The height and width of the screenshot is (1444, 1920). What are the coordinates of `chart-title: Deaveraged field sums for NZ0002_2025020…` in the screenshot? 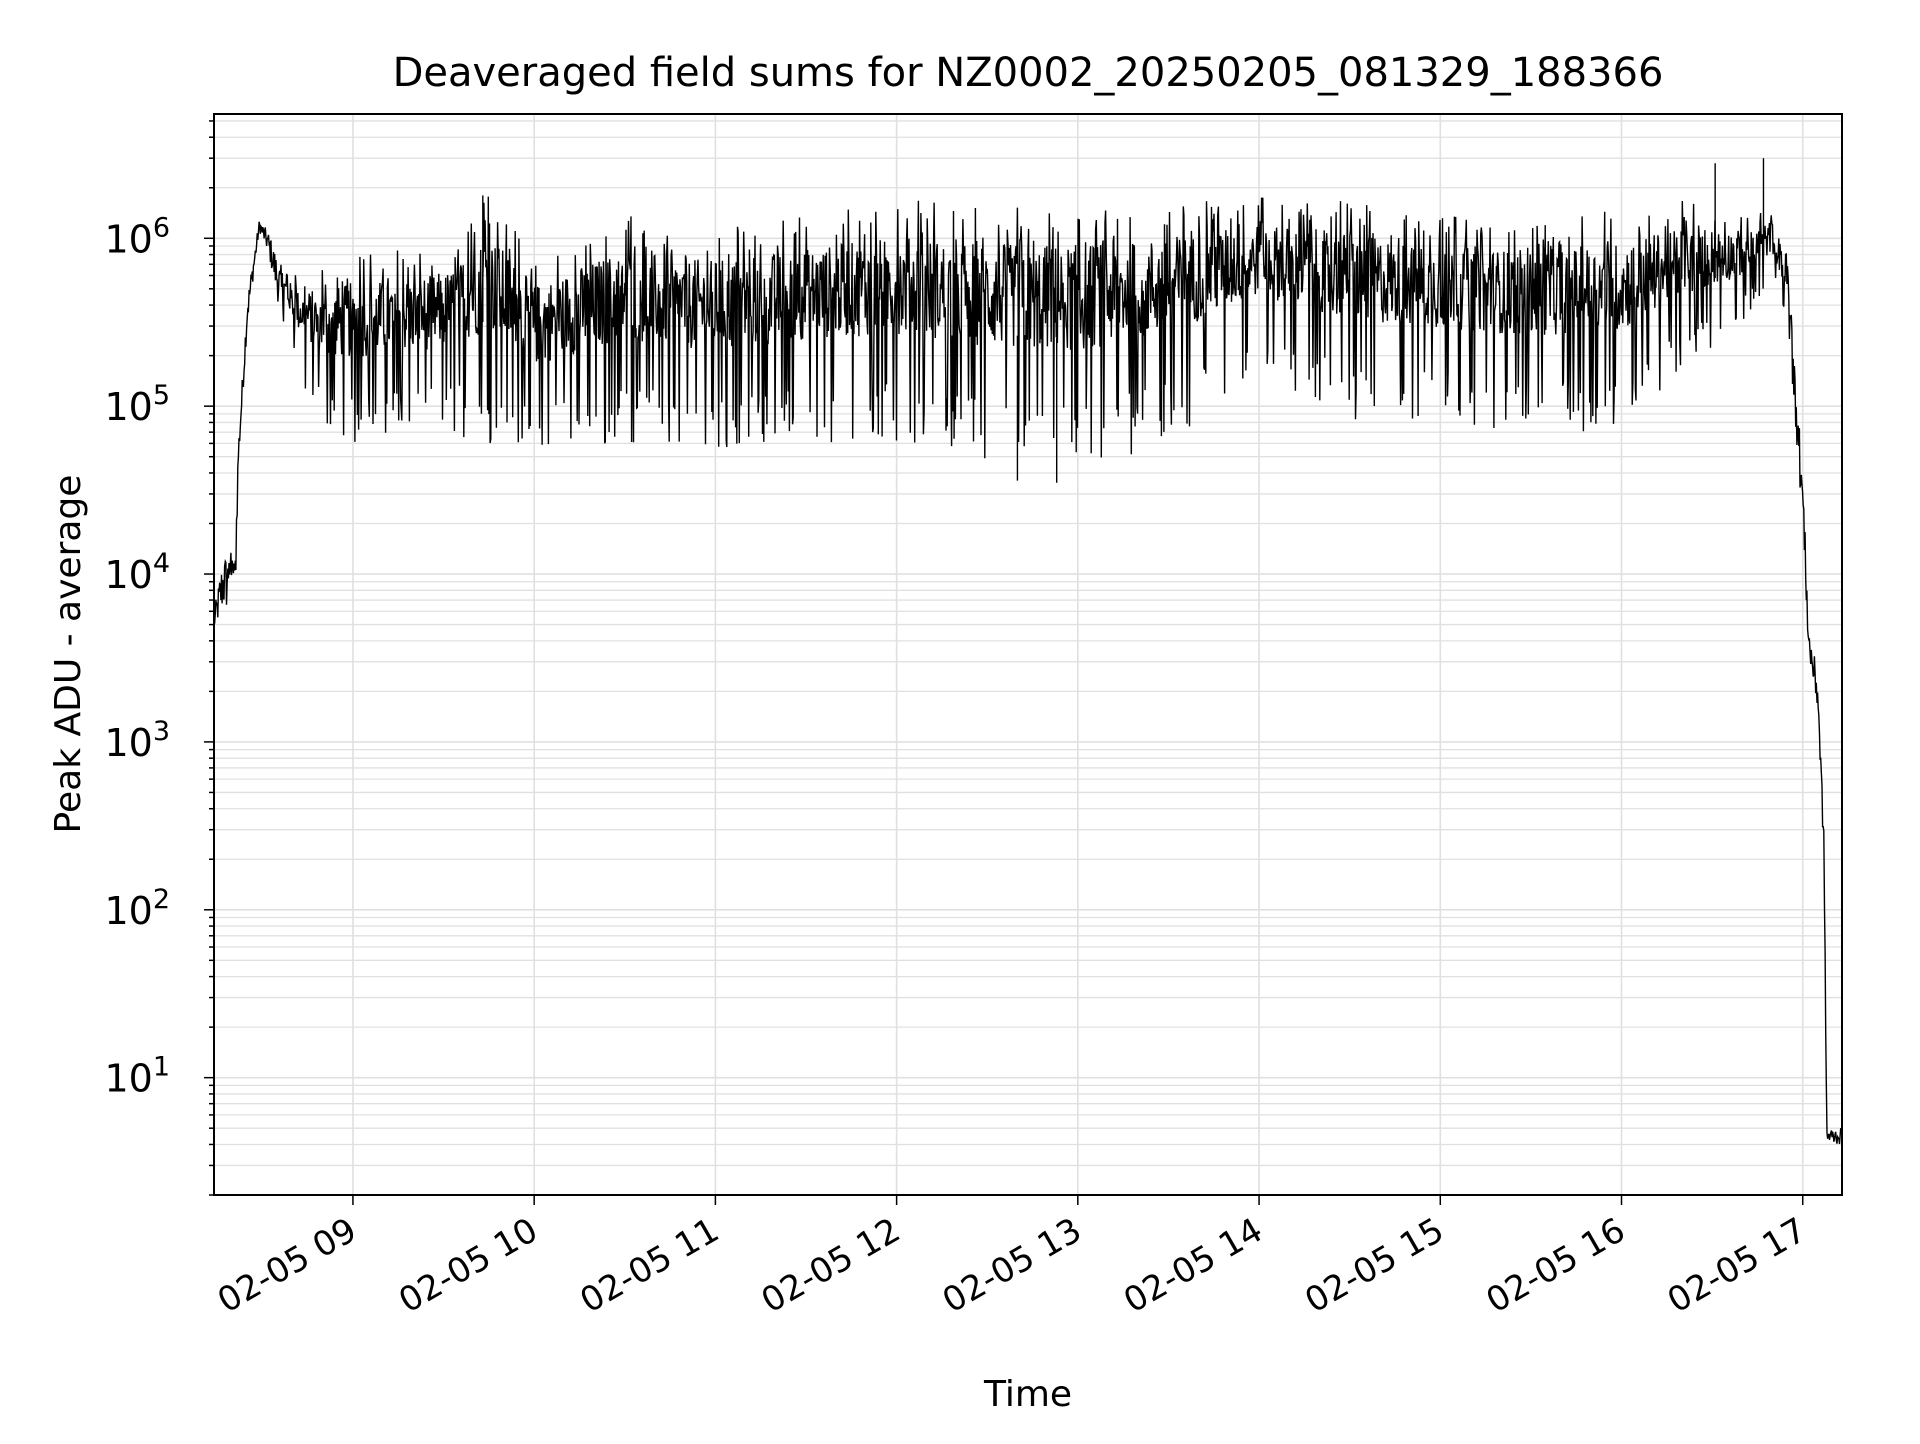 It's located at (1028, 73).